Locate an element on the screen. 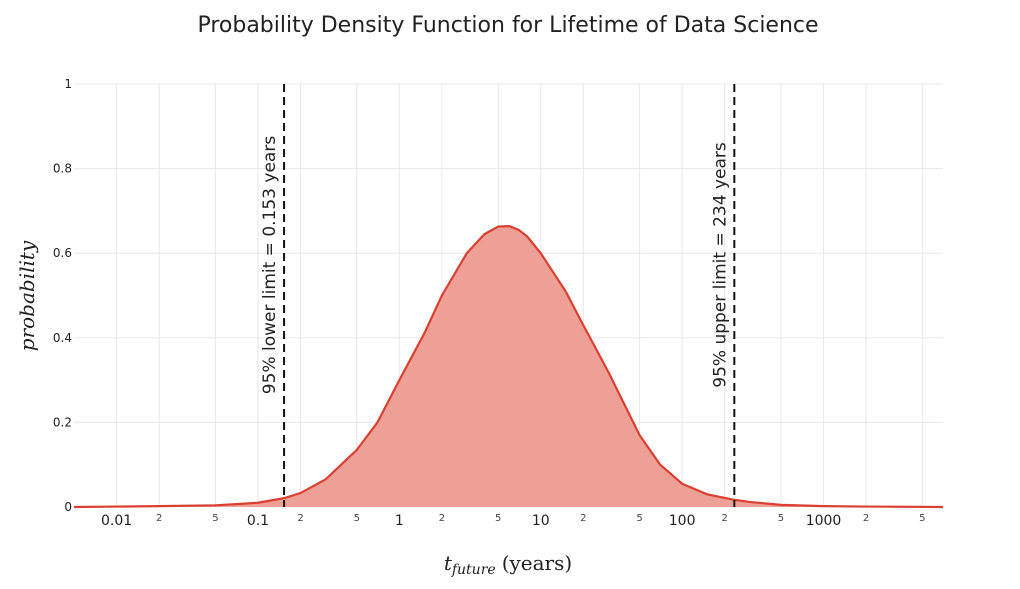 The image size is (1020, 589). x-axis-label: tfuture (years) is located at coordinates (508, 564).